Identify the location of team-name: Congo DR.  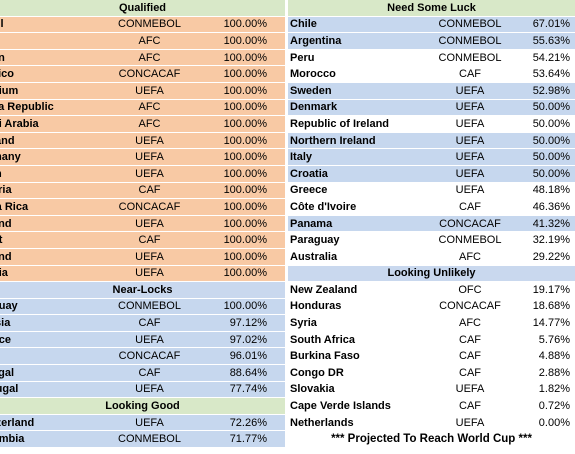
(317, 372).